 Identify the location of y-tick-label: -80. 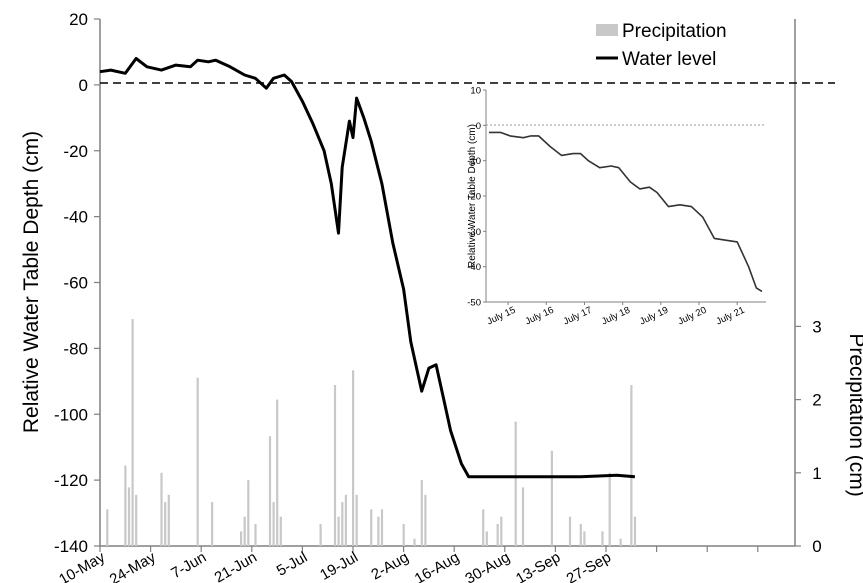
(75, 348).